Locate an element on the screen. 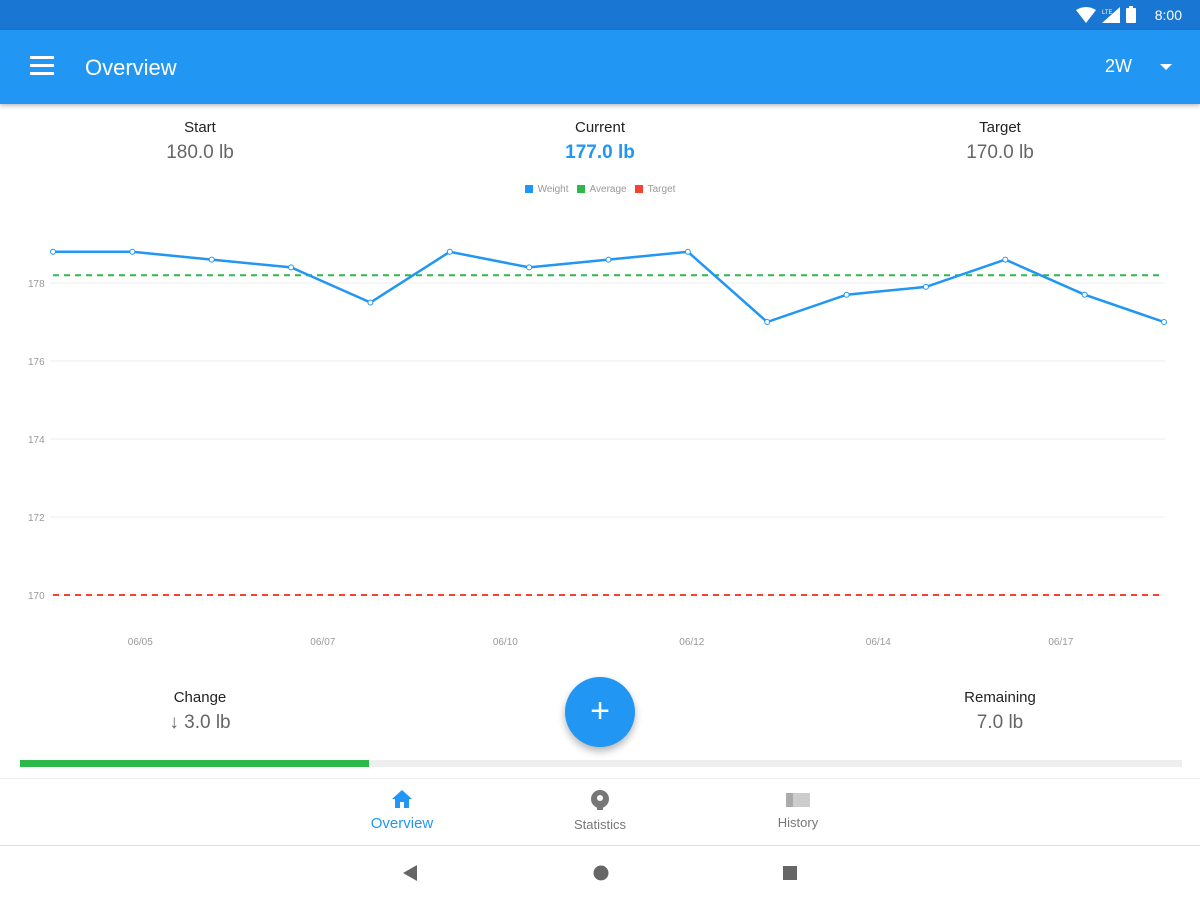 This screenshot has width=1200, height=900. range-value: 2W is located at coordinates (1118, 66).